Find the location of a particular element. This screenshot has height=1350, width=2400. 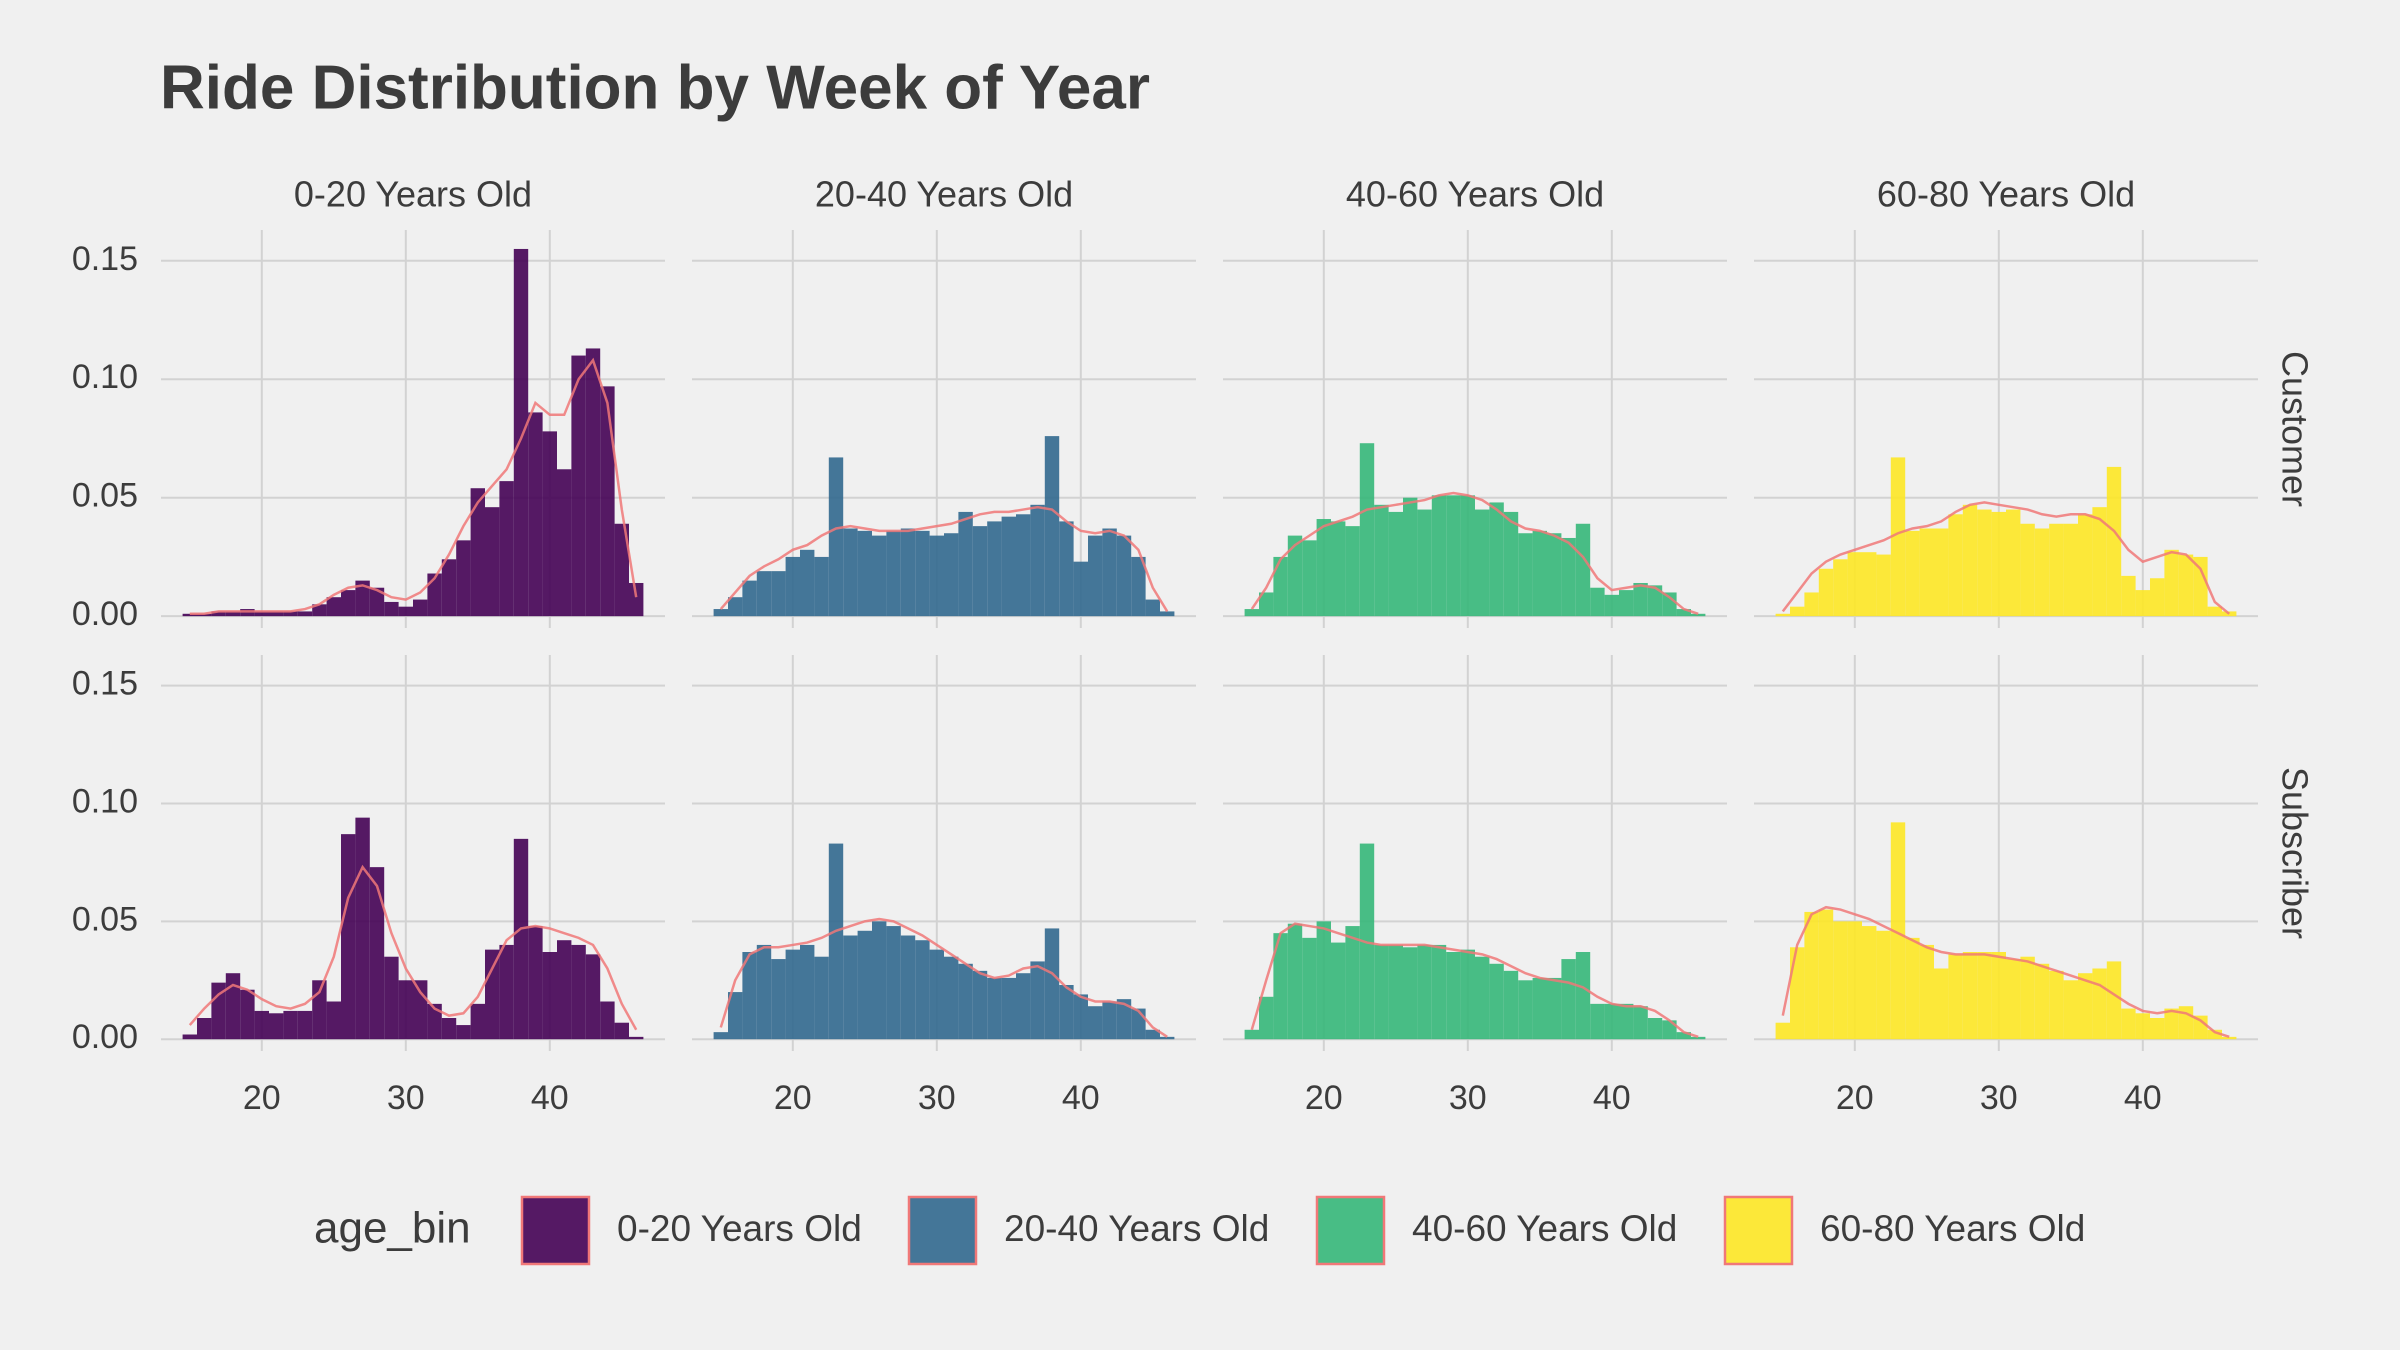

y-tick-label: 0.05 is located at coordinates (105, 496).